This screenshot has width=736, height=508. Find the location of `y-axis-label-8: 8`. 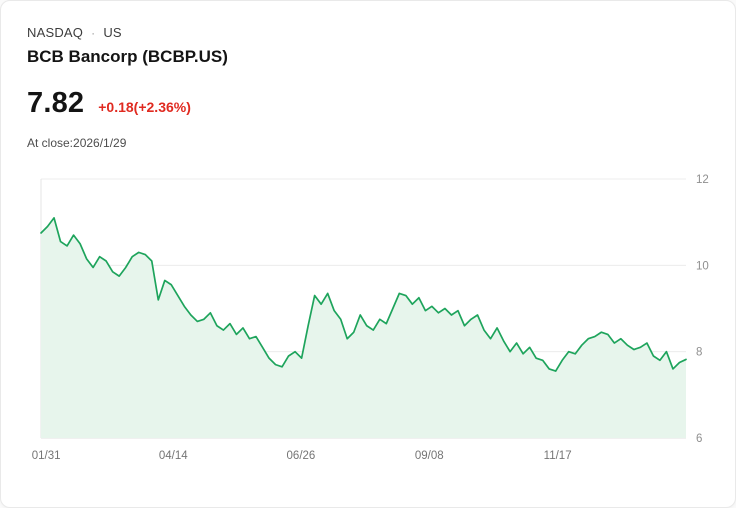

y-axis-label-8: 8 is located at coordinates (699, 353).